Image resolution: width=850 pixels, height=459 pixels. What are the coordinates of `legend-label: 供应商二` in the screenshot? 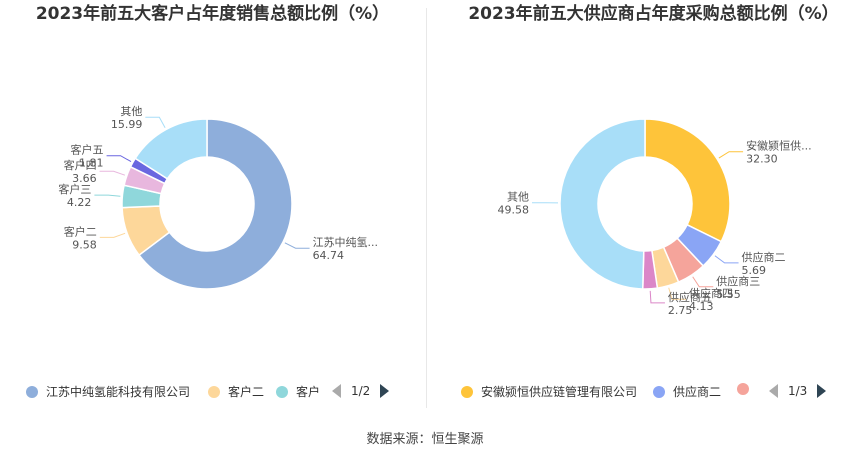 It's located at (697, 392).